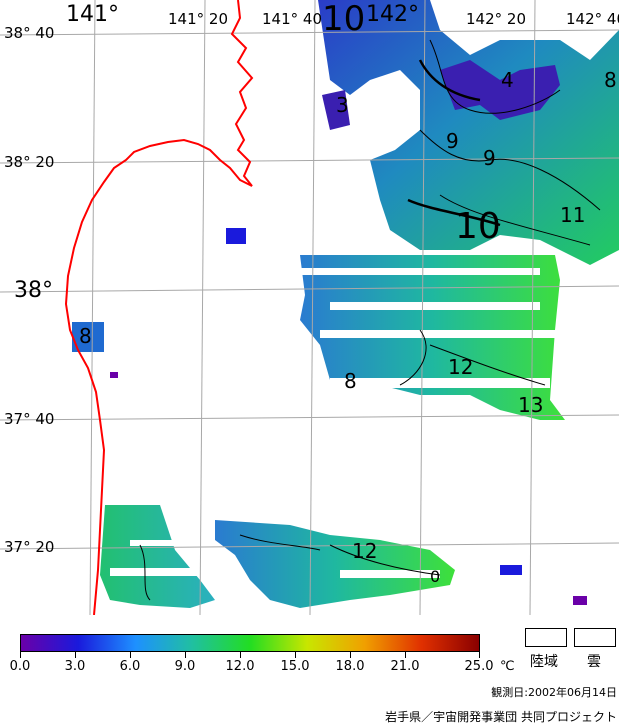 This screenshot has height=725, width=619. I want to click on longitude-label: 141° 20, so click(198, 19).